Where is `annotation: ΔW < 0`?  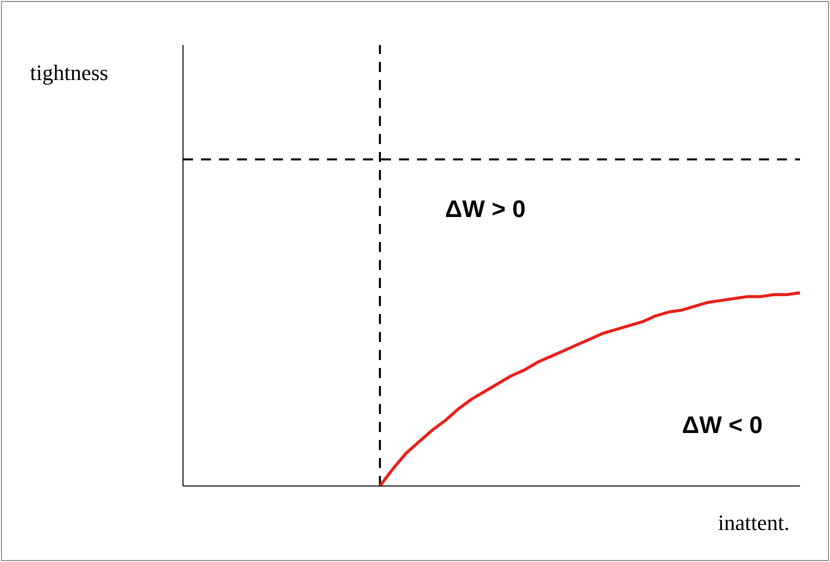 annotation: ΔW < 0 is located at coordinates (722, 426).